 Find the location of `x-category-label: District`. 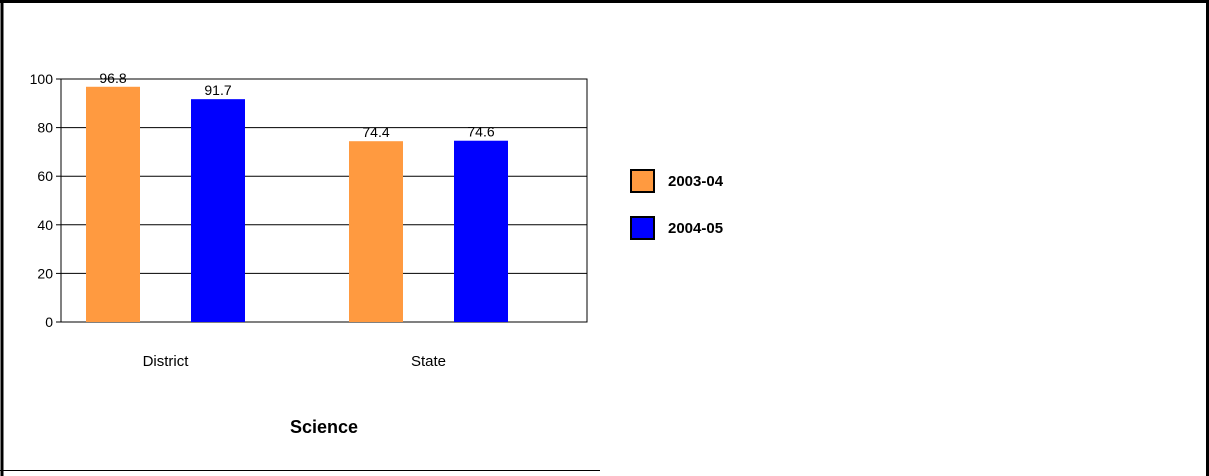

x-category-label: District is located at coordinates (166, 361).